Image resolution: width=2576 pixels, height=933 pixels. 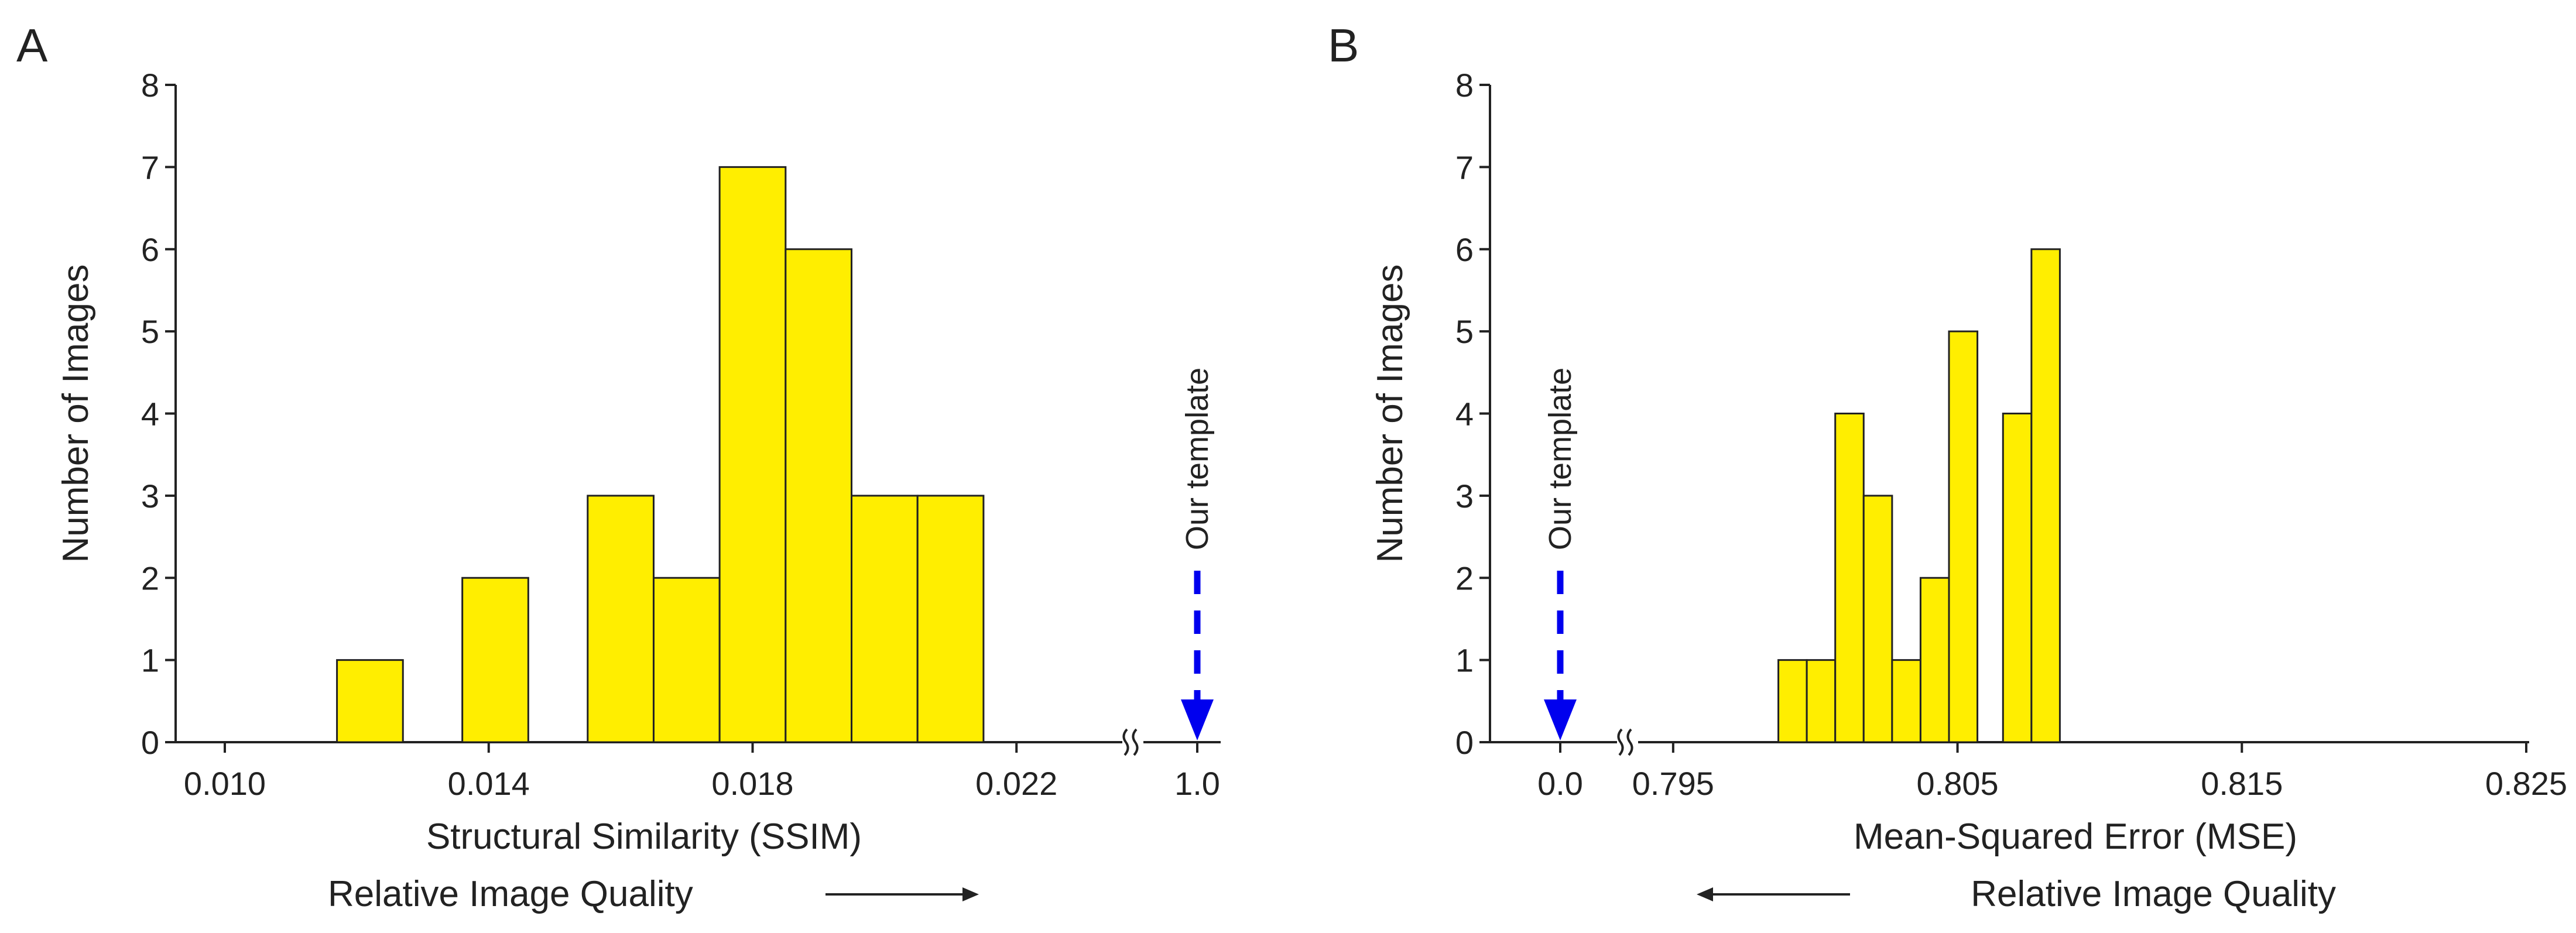 What do you see at coordinates (2526, 784) in the screenshot?
I see `x-tick-label: 0.825` at bounding box center [2526, 784].